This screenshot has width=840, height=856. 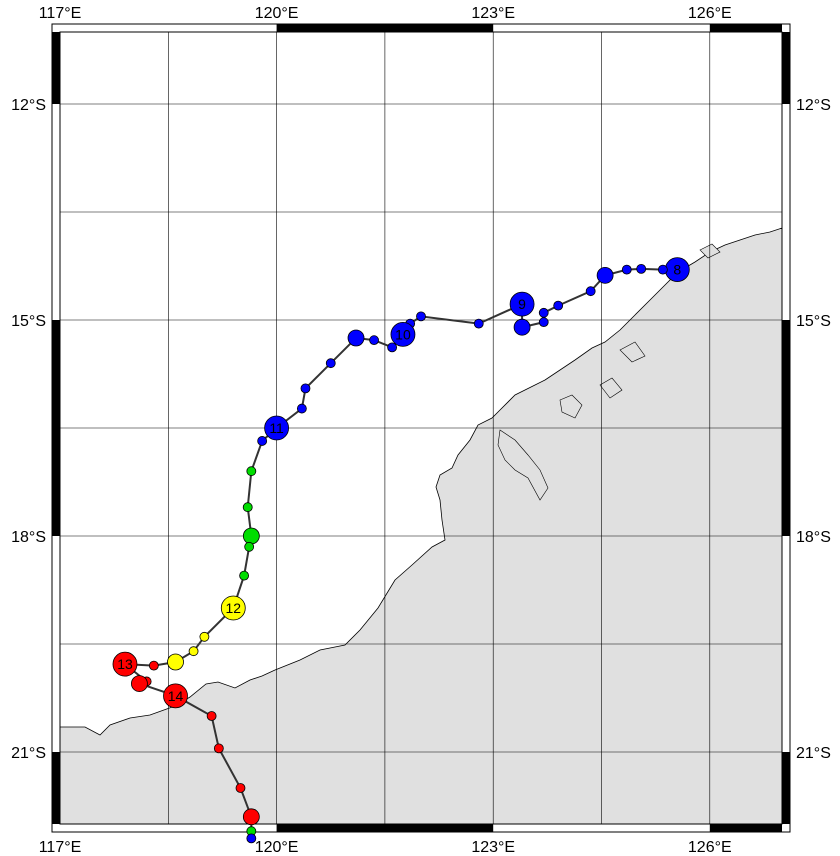 I want to click on track-day-label: 10, so click(x=403, y=334).